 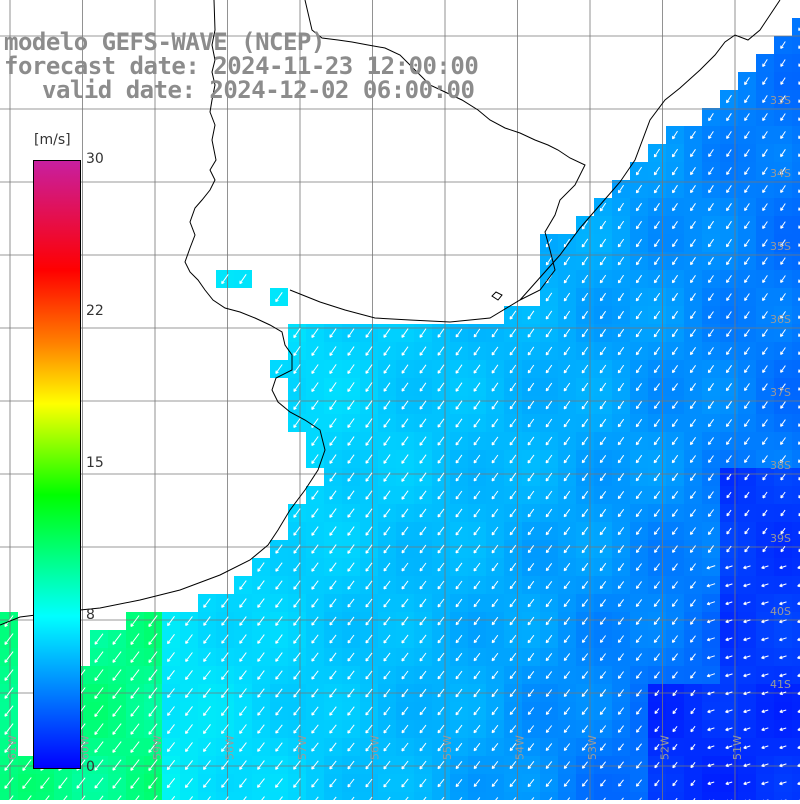 I want to click on longitude-label: 57W, so click(x=302, y=747).